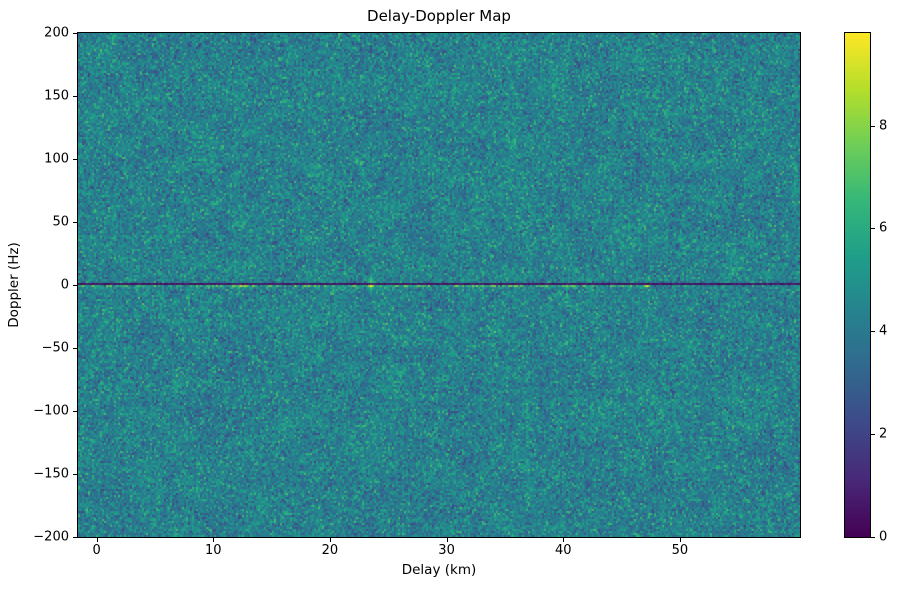 This screenshot has height=590, width=898. What do you see at coordinates (56, 96) in the screenshot?
I see `y-tick-label: 150` at bounding box center [56, 96].